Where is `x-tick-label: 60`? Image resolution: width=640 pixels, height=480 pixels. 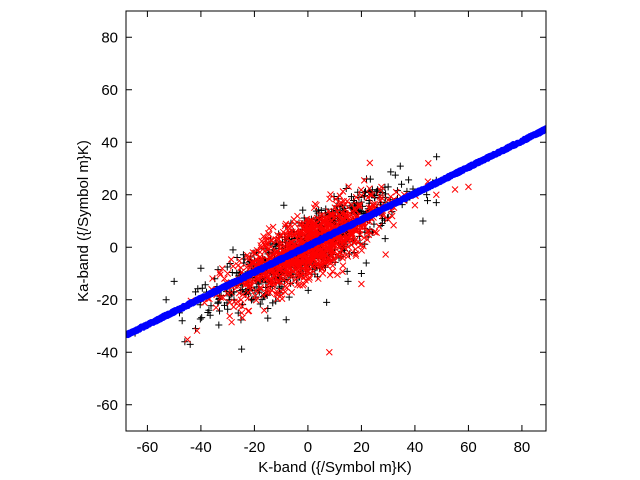 x-tick-label: 60 is located at coordinates (468, 447).